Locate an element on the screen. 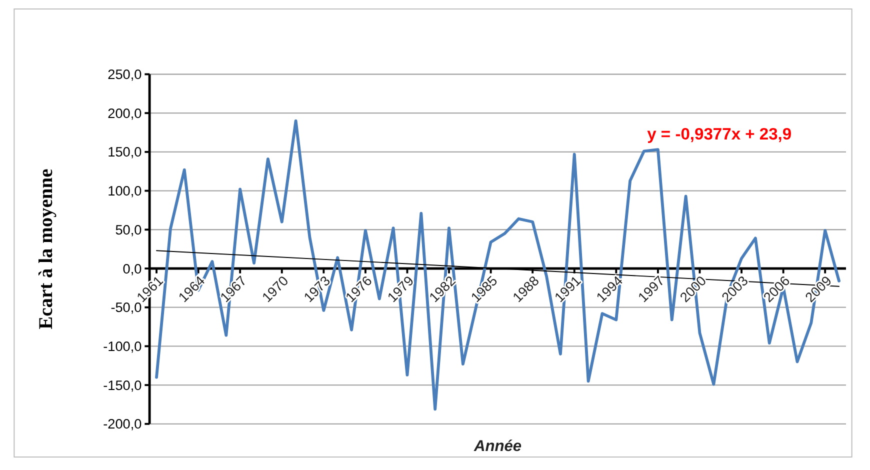 The width and height of the screenshot is (870, 470). y-tick-label: 150,0 is located at coordinates (125, 152).